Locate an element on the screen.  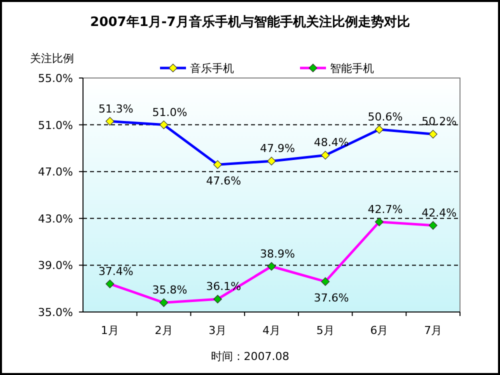
data-label: 42.7% is located at coordinates (385, 209).